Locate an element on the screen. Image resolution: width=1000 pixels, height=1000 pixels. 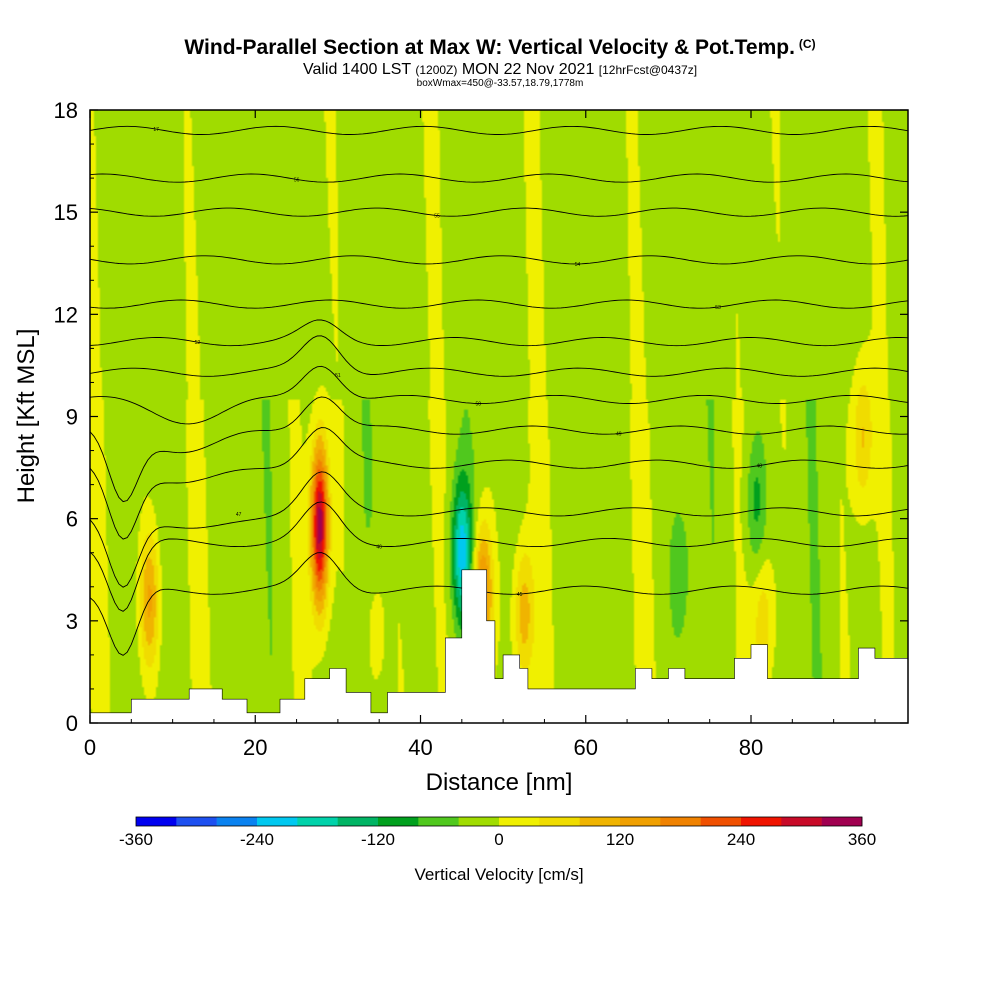
colorbar-tick-label: 120 is located at coordinates (620, 839).